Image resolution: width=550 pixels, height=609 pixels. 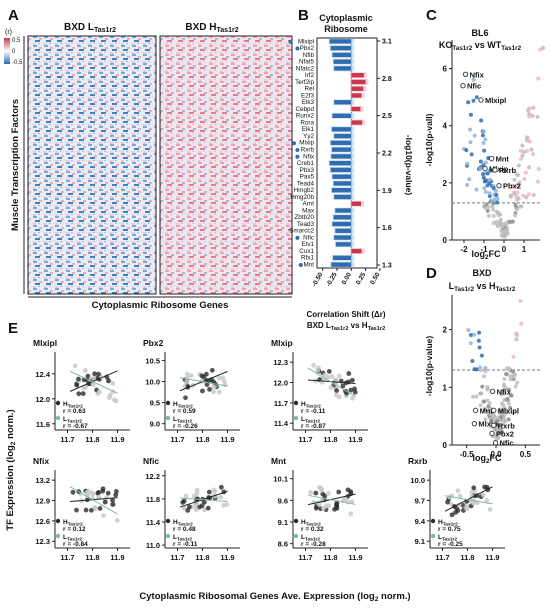 What do you see at coordinates (297, 237) in the screenshot?
I see `b-highlight-dot` at bounding box center [297, 237].